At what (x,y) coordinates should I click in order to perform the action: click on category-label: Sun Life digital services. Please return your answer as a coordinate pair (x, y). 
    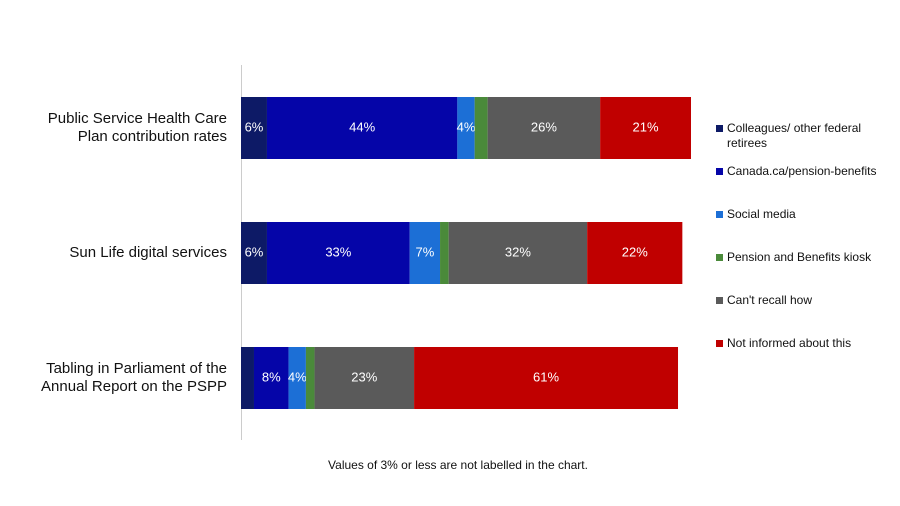
    Looking at the image, I should click on (148, 252).